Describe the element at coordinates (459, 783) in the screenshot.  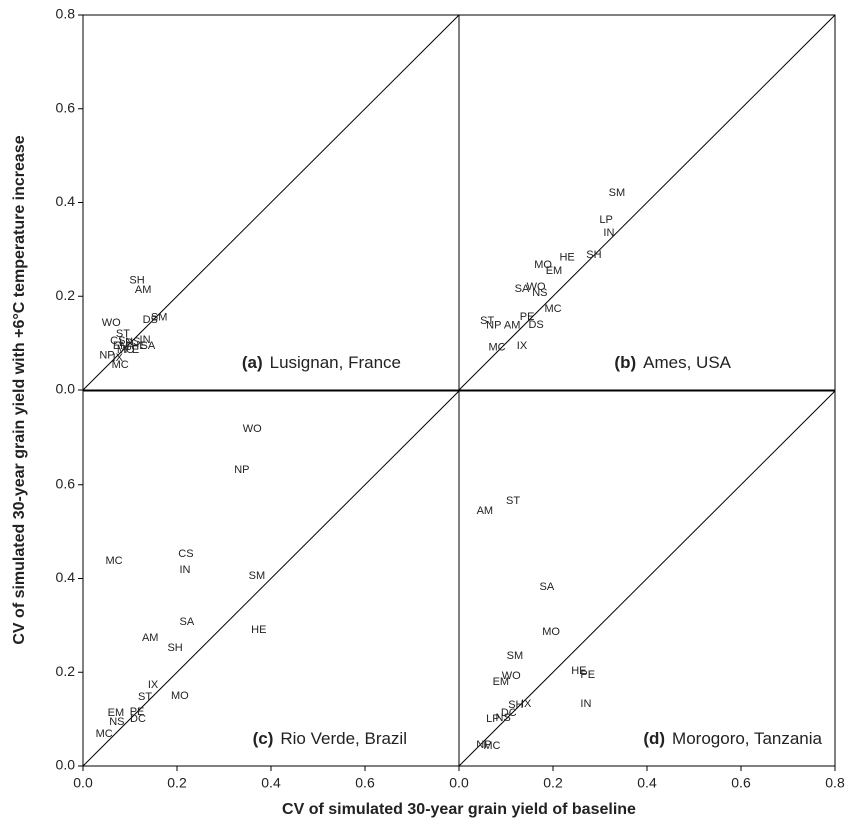
I see `x-tick-label: 0.0` at that location.